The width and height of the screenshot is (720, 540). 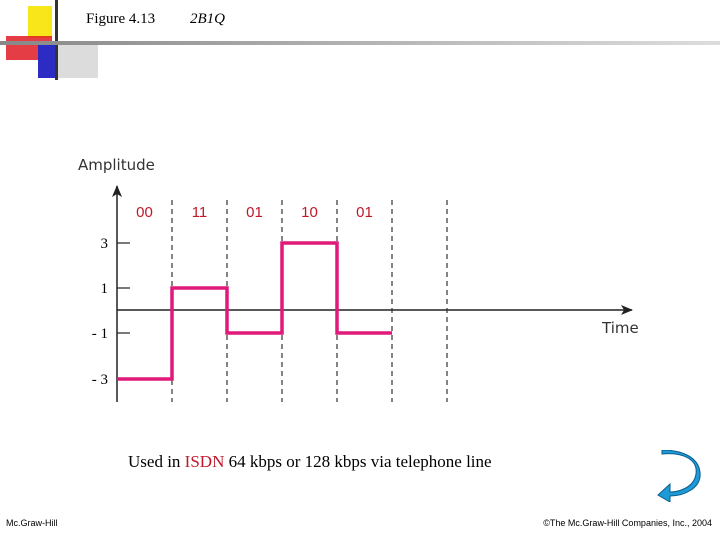 I want to click on footer-publisher: Mc.Graw-Hill, so click(x=32, y=523).